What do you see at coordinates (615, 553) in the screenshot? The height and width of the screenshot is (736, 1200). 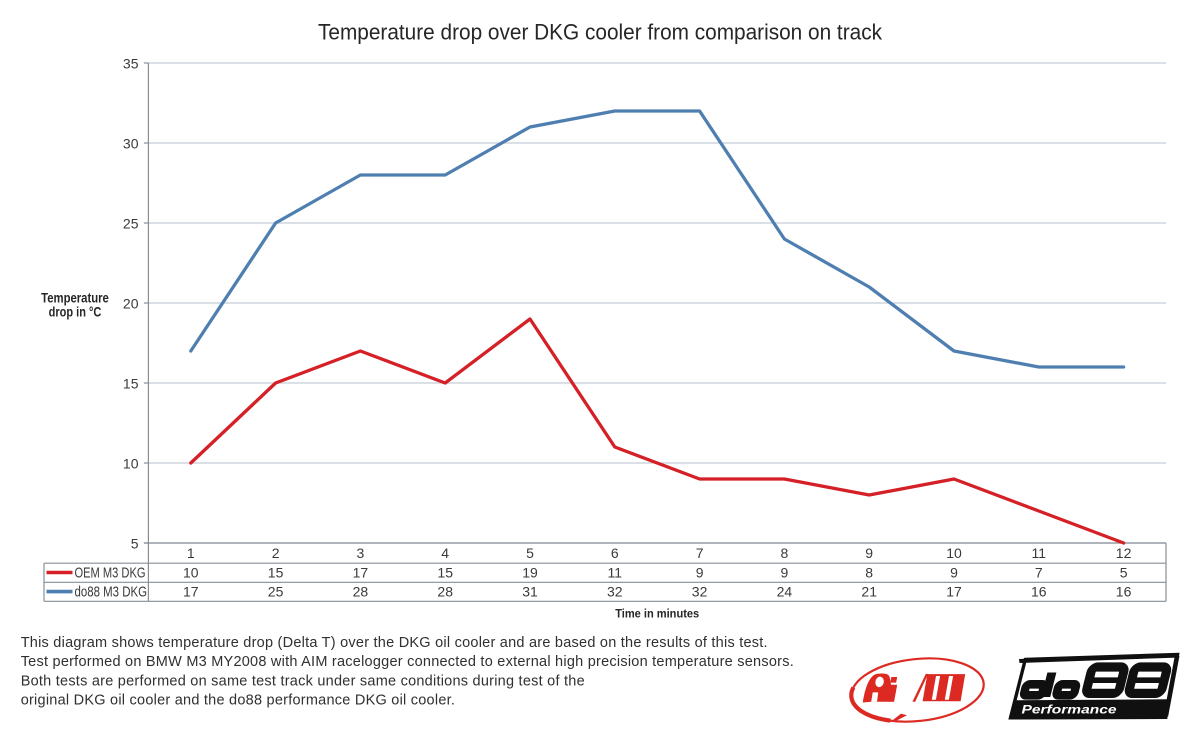 I see `svg-text: 6` at bounding box center [615, 553].